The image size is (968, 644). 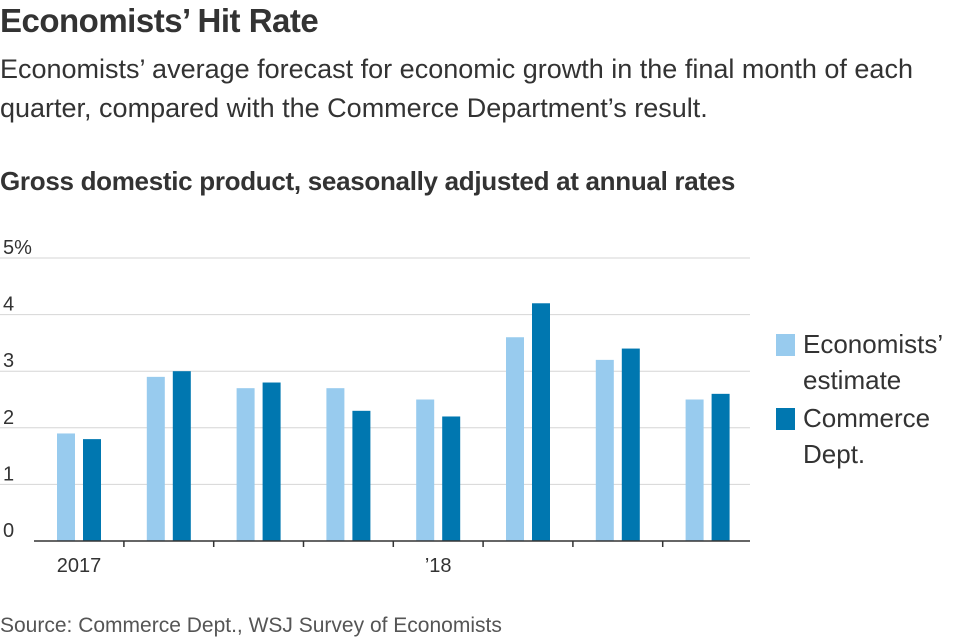 What do you see at coordinates (17, 248) in the screenshot?
I see `y-tick-label: 5%` at bounding box center [17, 248].